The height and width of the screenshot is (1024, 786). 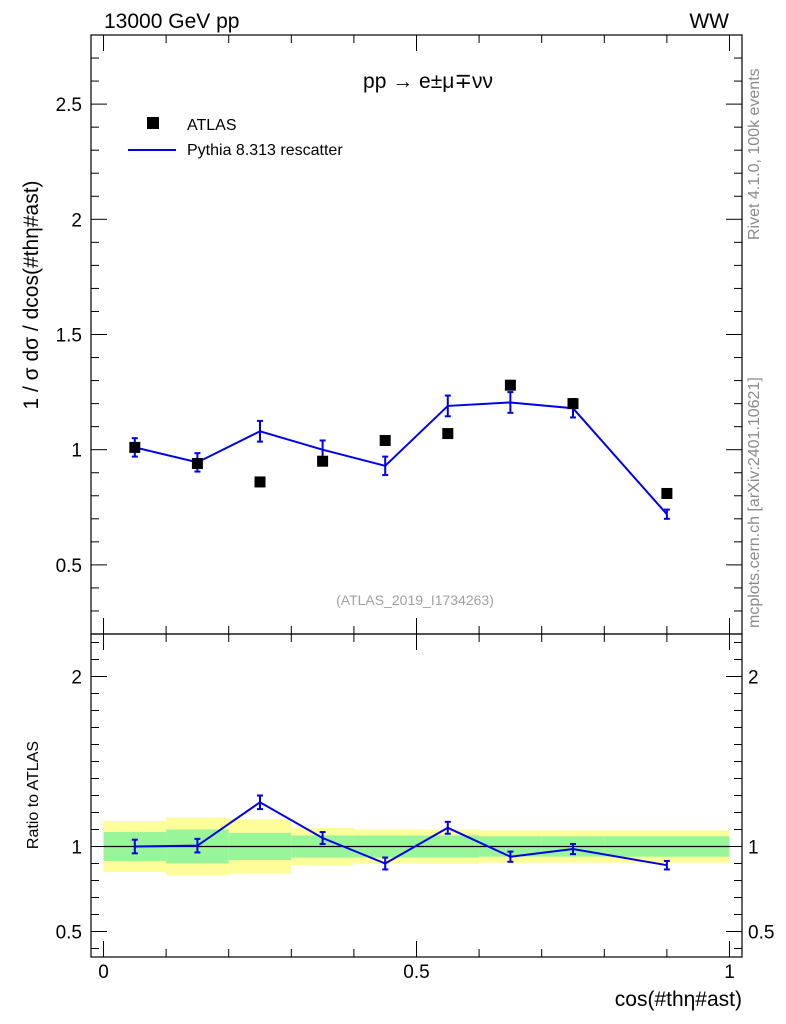 I want to click on y-tick-label: 2.5, so click(x=69, y=105).